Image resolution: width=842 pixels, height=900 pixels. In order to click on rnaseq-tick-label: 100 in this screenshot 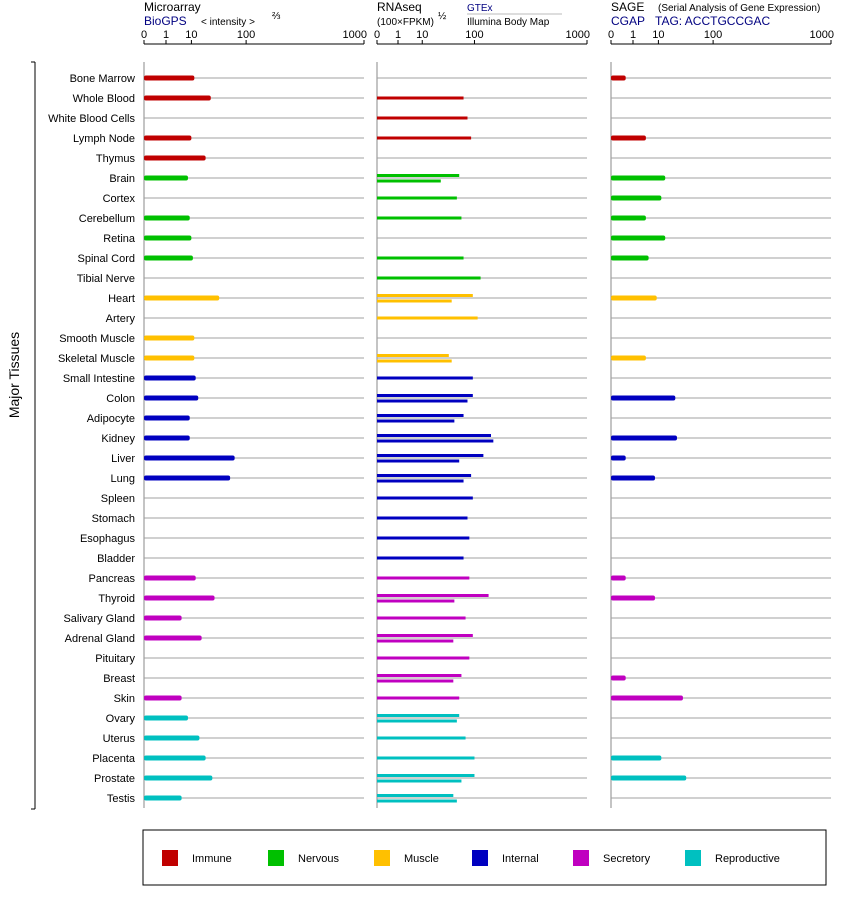, I will do `click(474, 35)`.